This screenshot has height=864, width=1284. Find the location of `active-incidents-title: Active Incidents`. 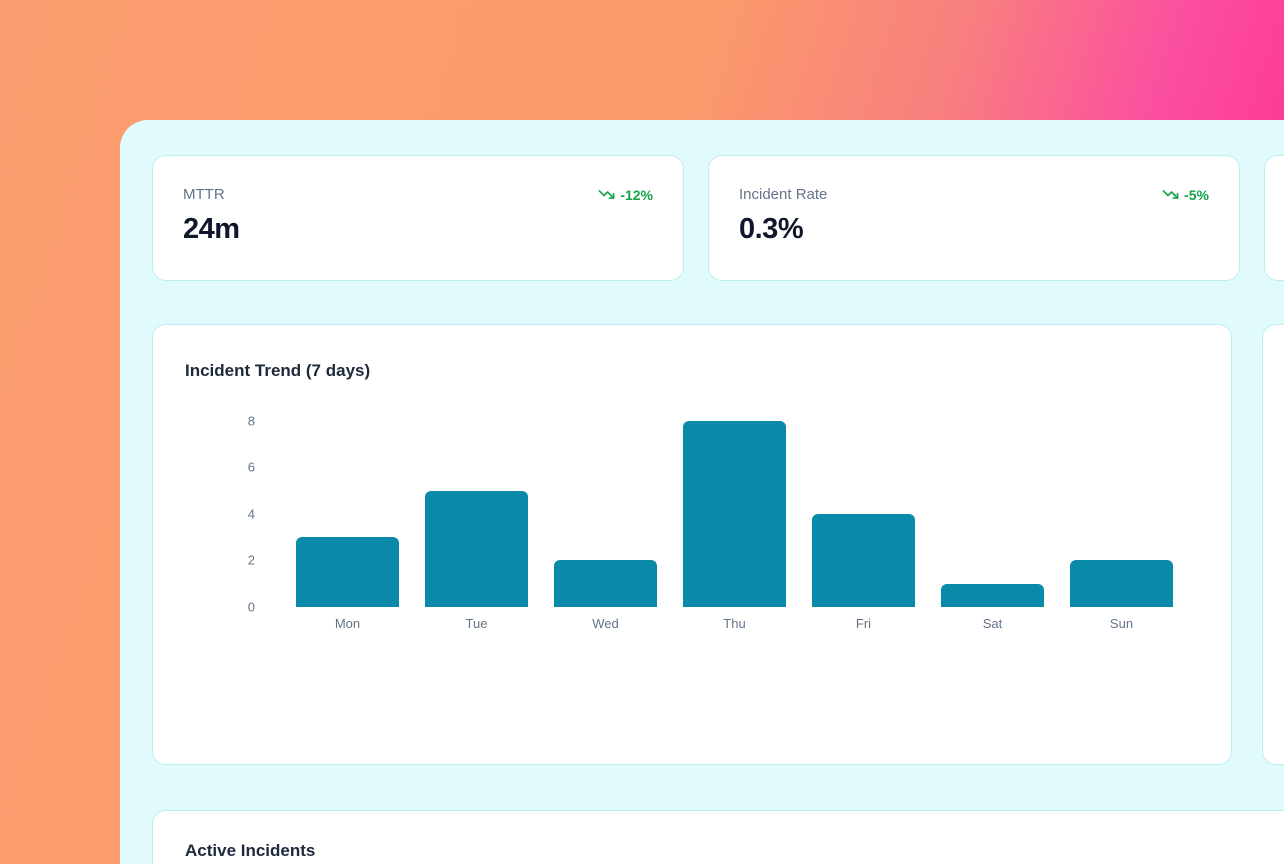

active-incidents-title: Active Incidents is located at coordinates (250, 850).